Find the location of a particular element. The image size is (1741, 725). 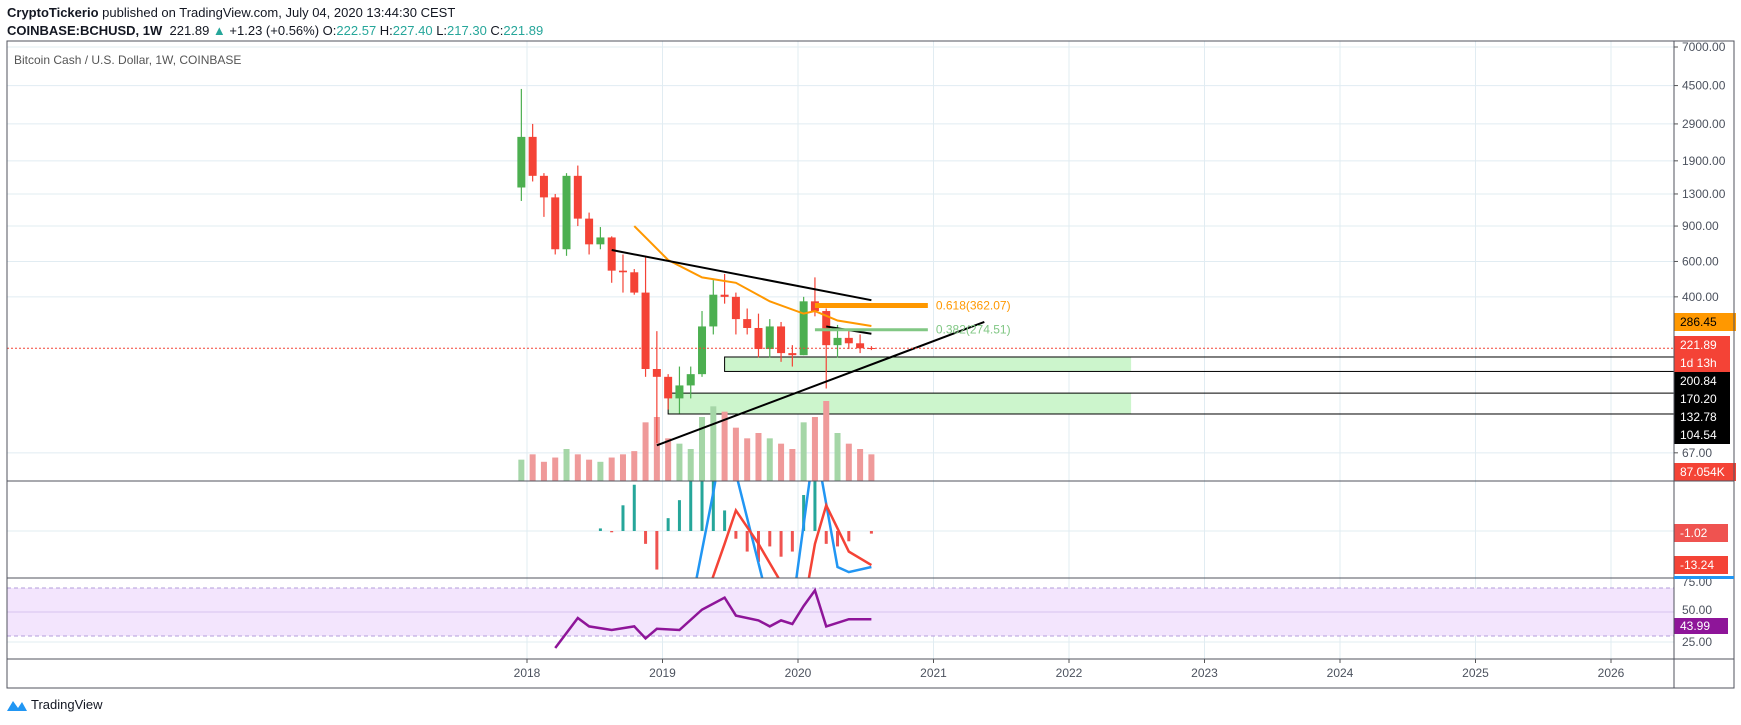

y-tick-label: 400.00 is located at coordinates (1700, 297).